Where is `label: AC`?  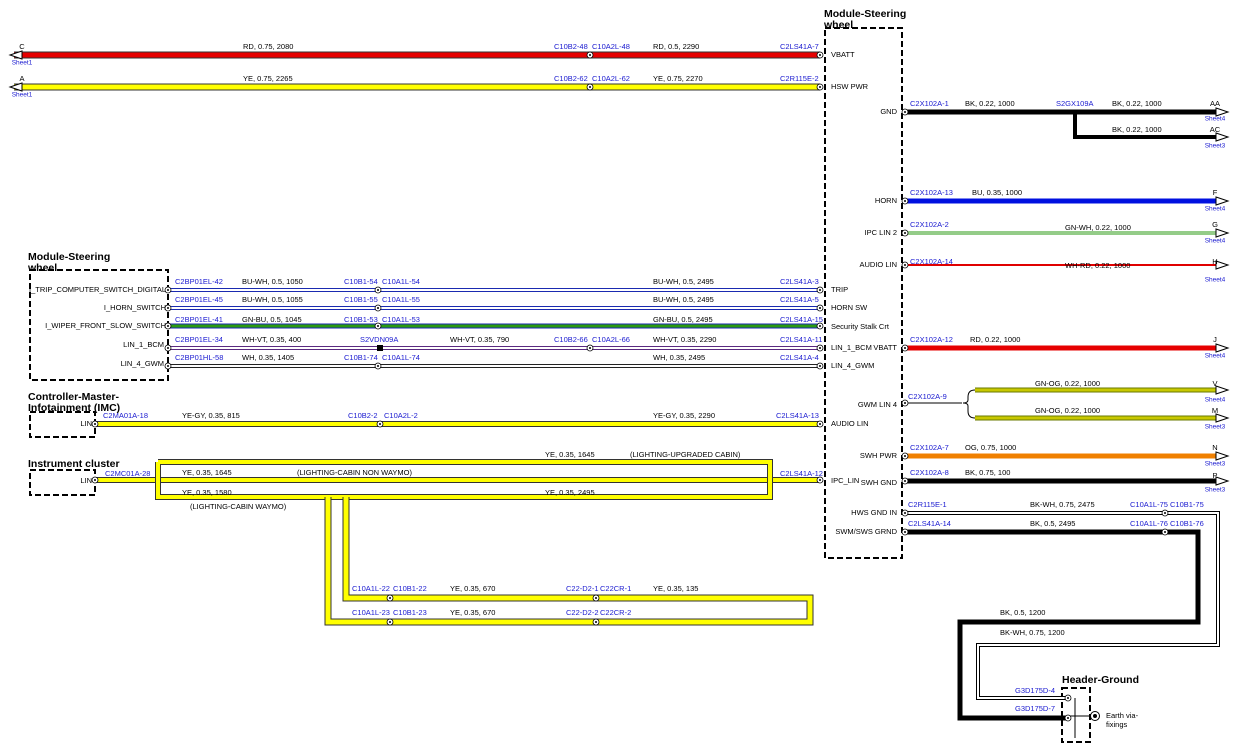
label: AC is located at coordinates (1215, 129).